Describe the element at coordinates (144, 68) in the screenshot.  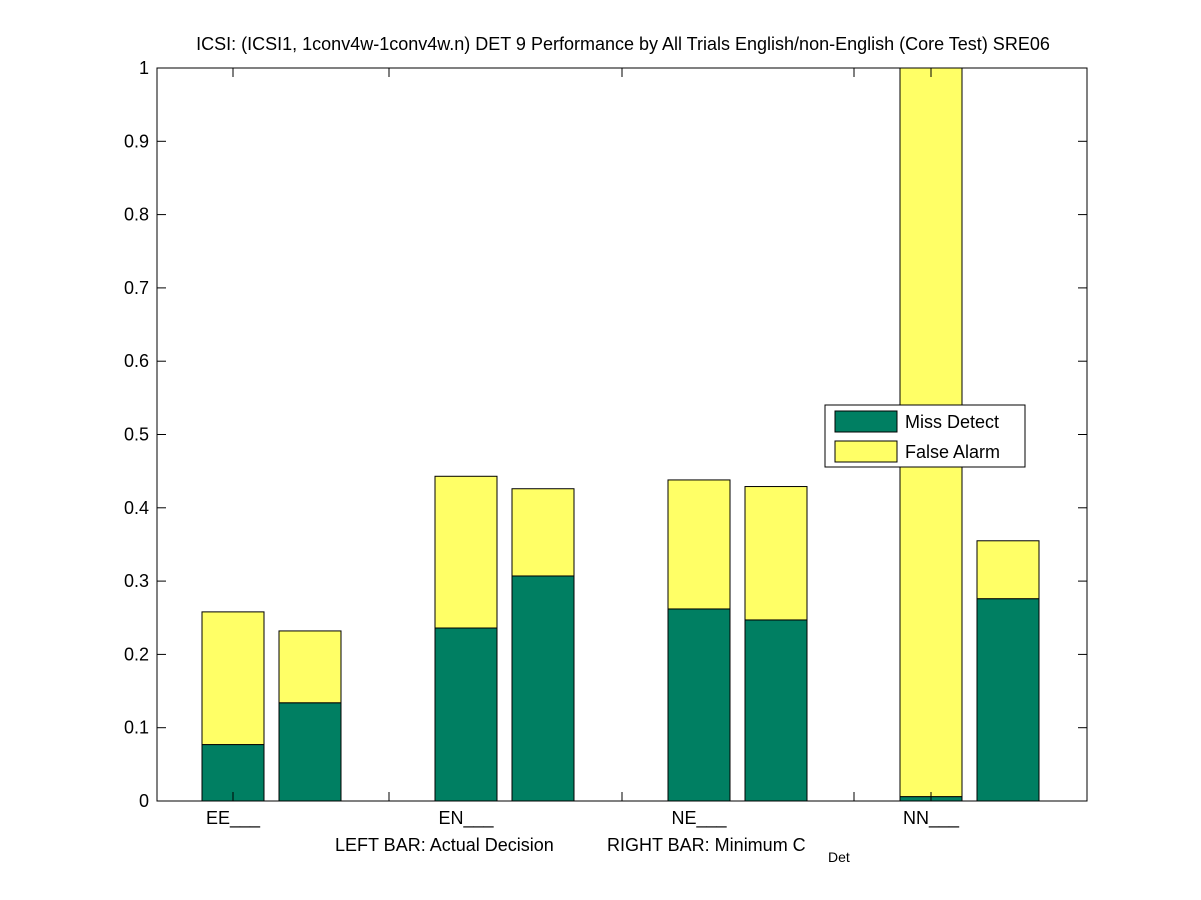
I see `y-tick-label: 1` at that location.